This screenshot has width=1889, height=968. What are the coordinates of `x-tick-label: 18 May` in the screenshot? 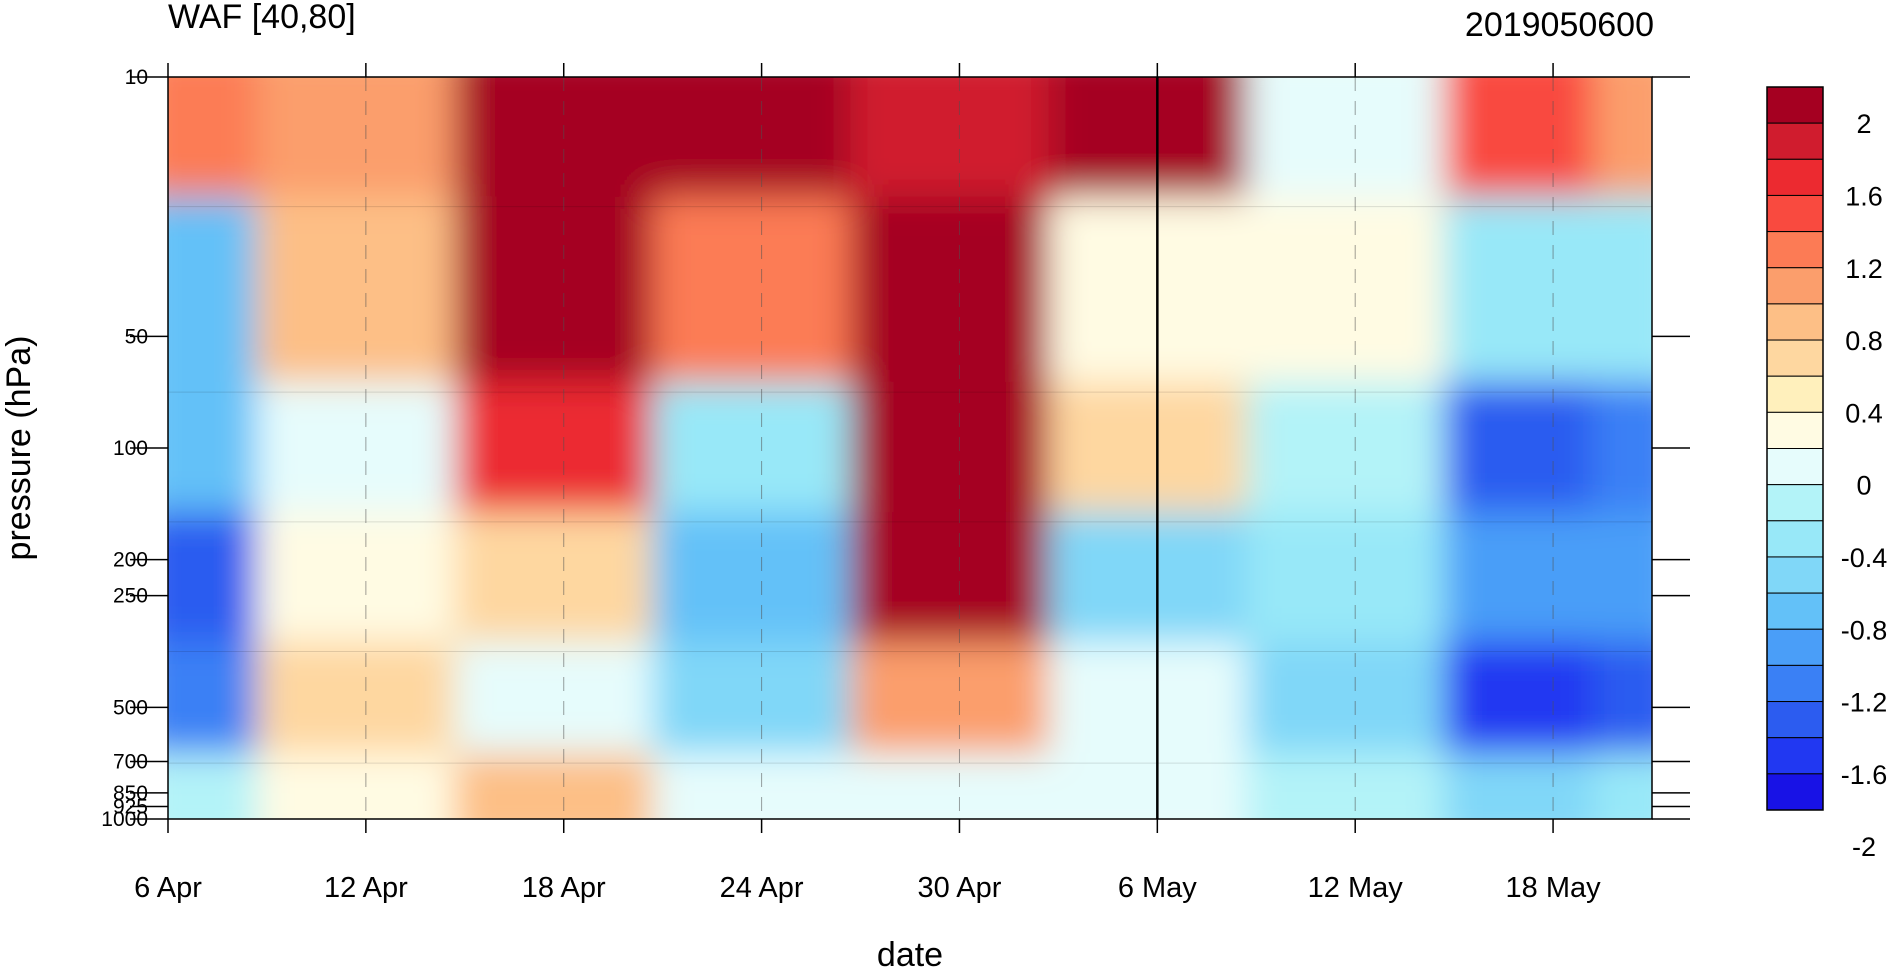 It's located at (1554, 888).